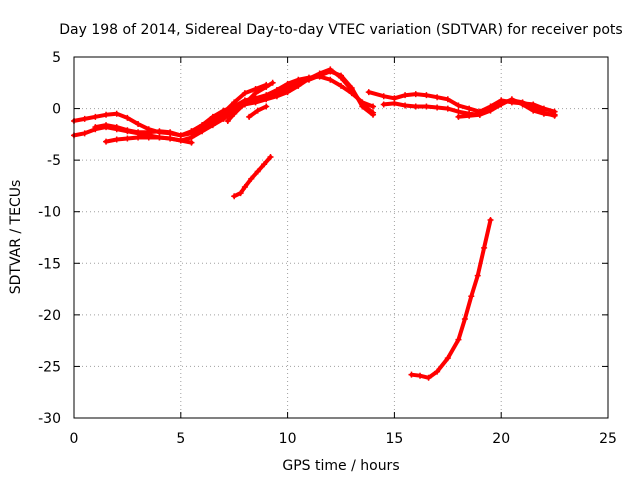  I want to click on x-tick-label: 20, so click(501, 439).